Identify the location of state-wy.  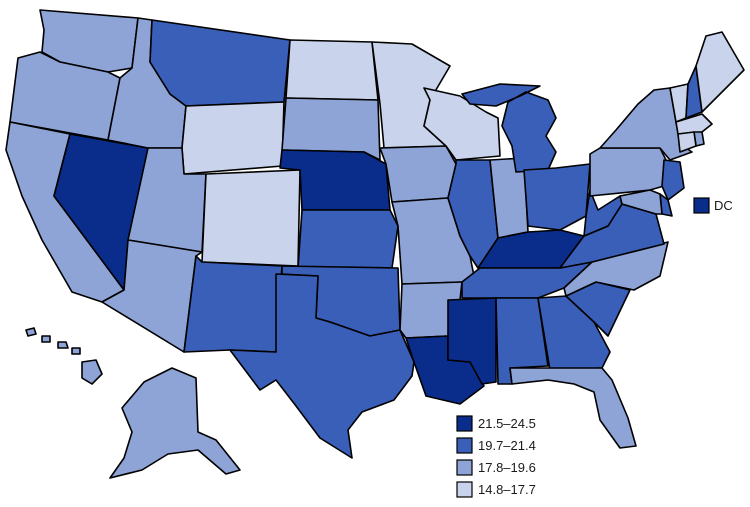
(233, 138).